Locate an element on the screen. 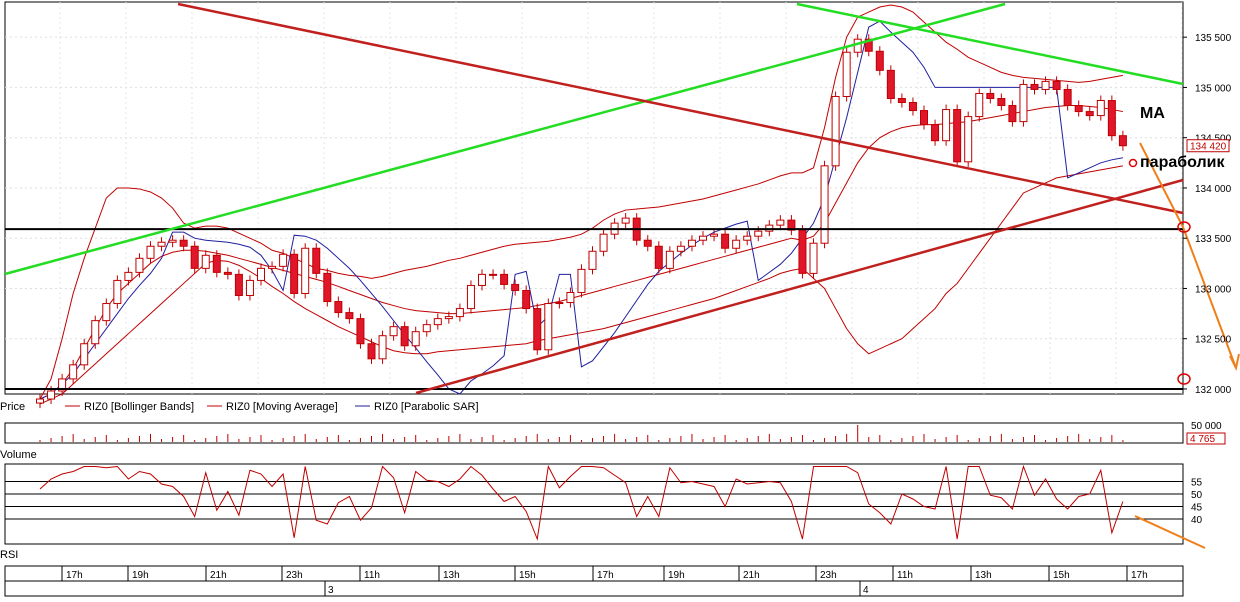 The width and height of the screenshot is (1240, 602). volume-panel is located at coordinates (594, 433).